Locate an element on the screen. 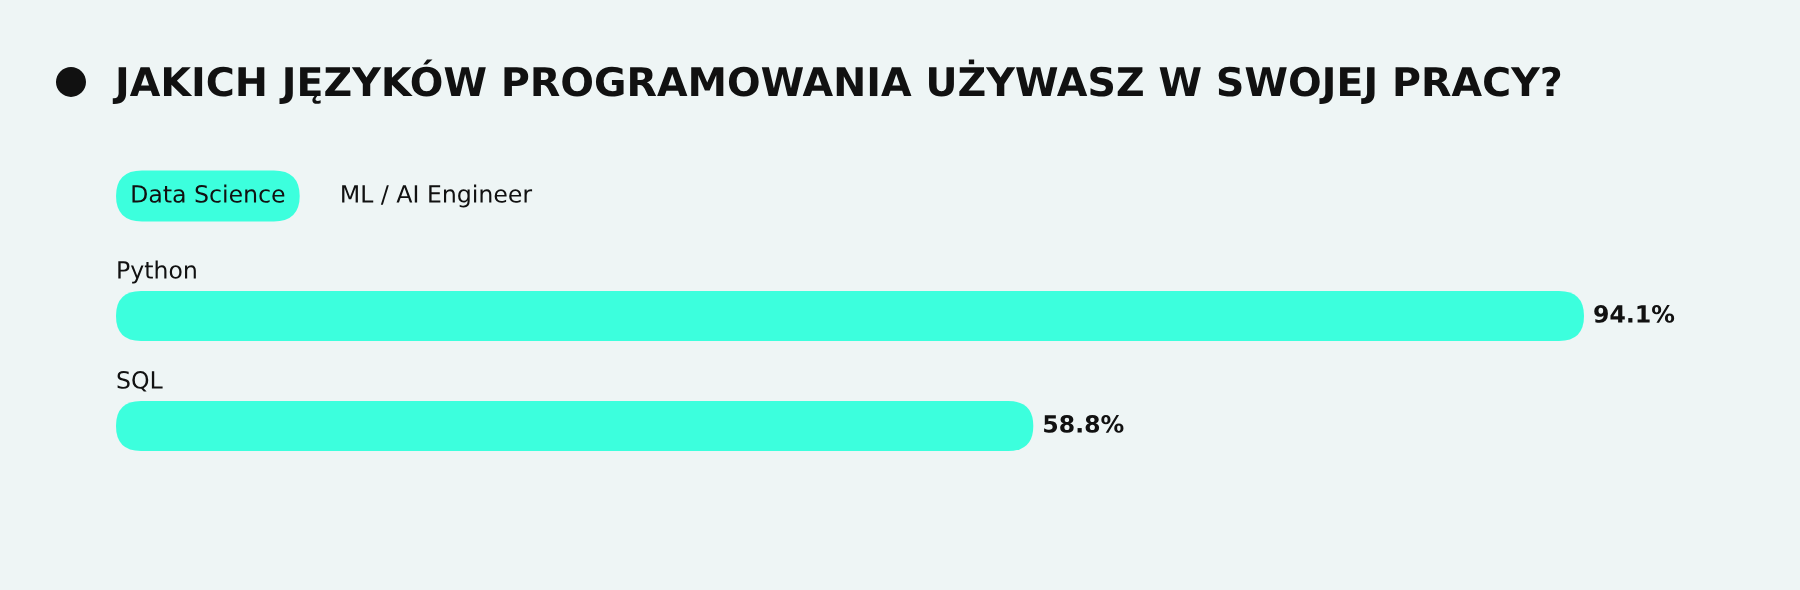 The width and height of the screenshot is (1800, 590). y-tick-label: Python is located at coordinates (157, 272).